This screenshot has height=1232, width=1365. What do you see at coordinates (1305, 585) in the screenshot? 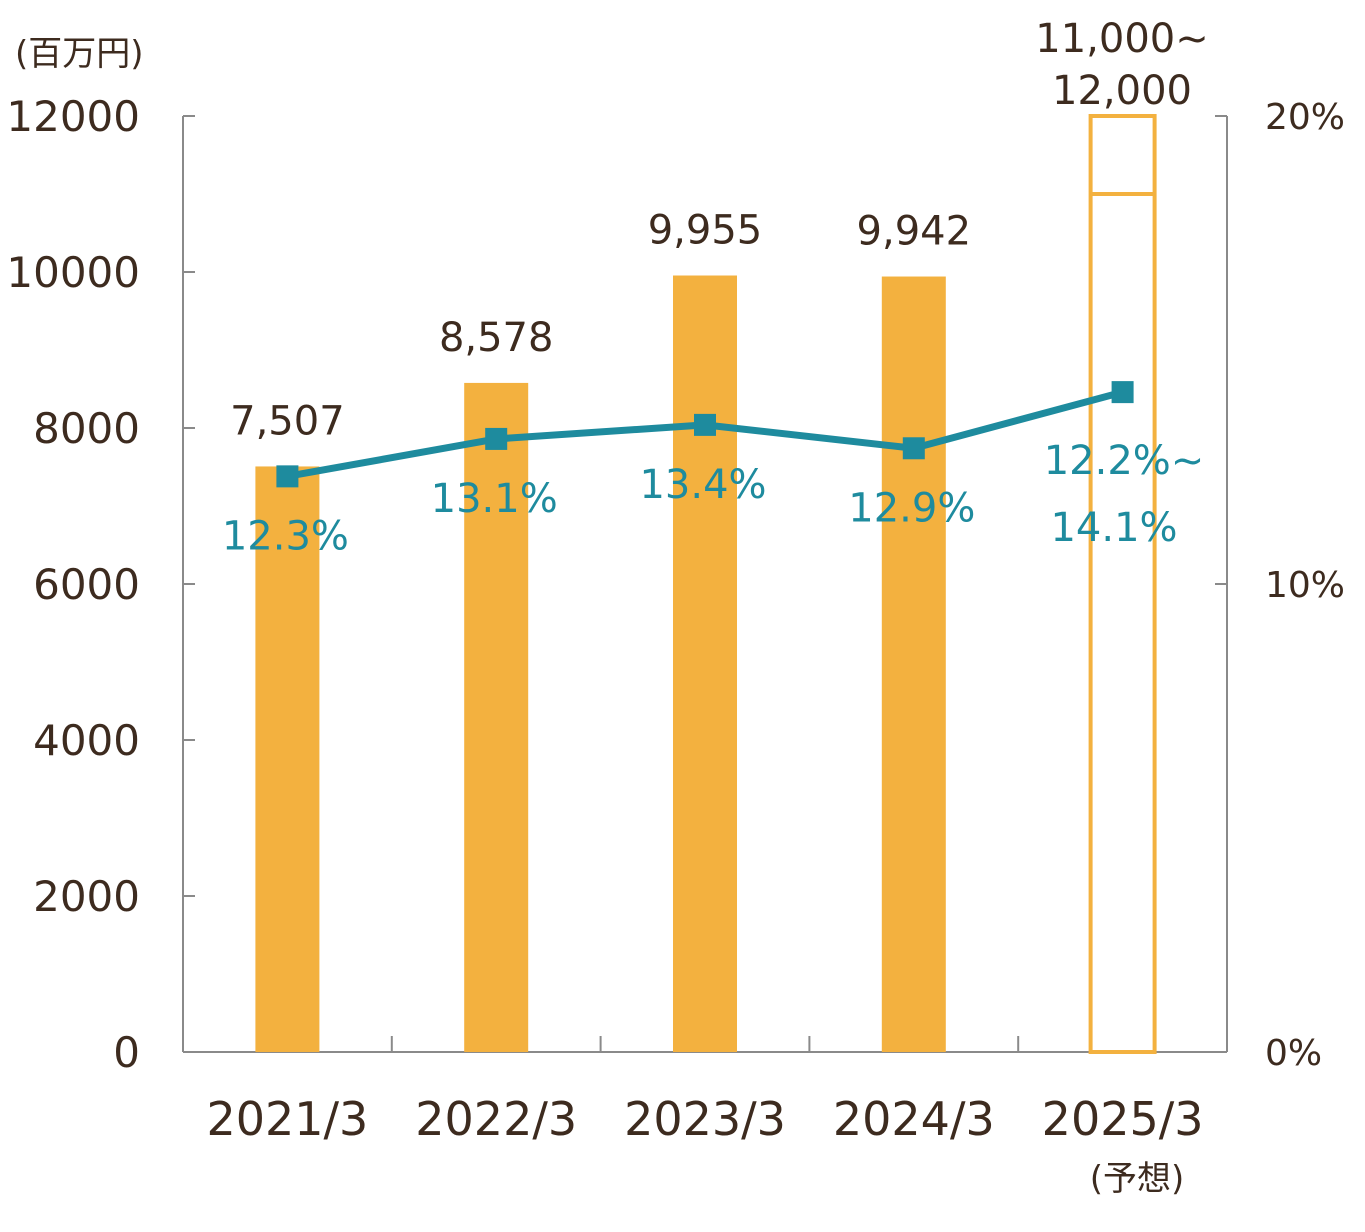
I see `right-tick-label: 10%` at bounding box center [1305, 585].